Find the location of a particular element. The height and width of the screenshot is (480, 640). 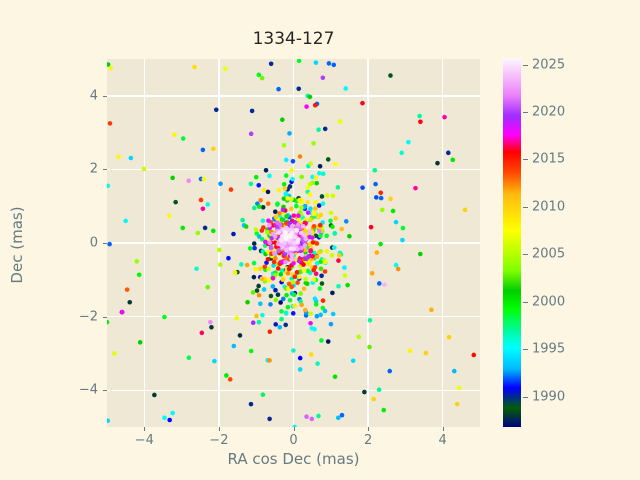

x-axis-ticks: −4 −2 0 2 4 is located at coordinates (293, 440).